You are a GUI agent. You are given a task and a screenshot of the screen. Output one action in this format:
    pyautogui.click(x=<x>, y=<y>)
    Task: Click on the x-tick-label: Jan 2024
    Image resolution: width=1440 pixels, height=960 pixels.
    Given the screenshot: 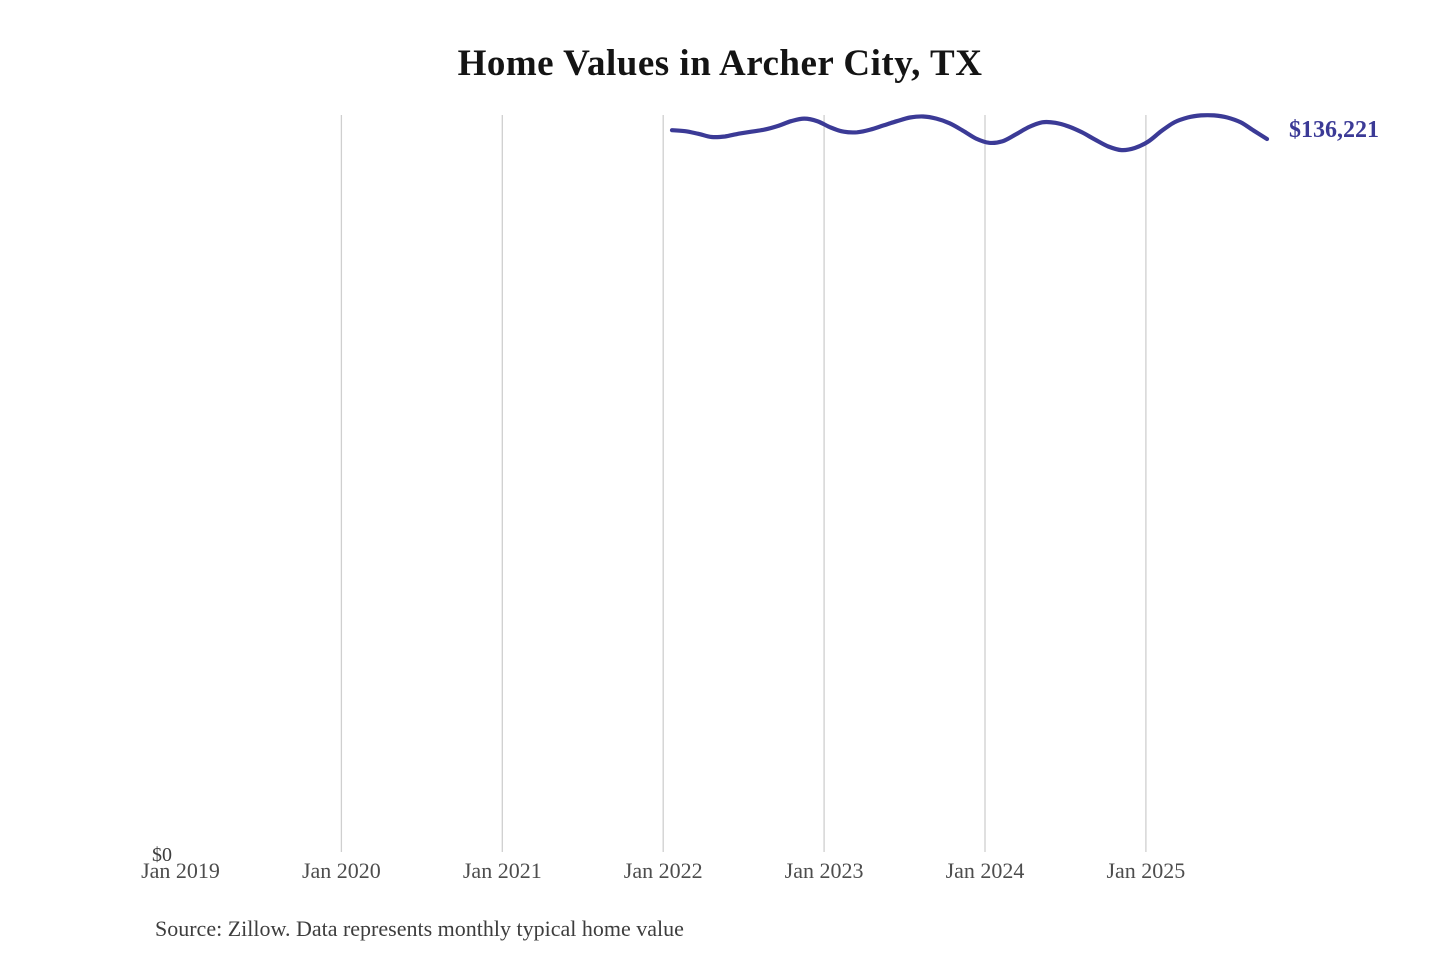 What is the action you would take?
    pyautogui.click(x=985, y=870)
    